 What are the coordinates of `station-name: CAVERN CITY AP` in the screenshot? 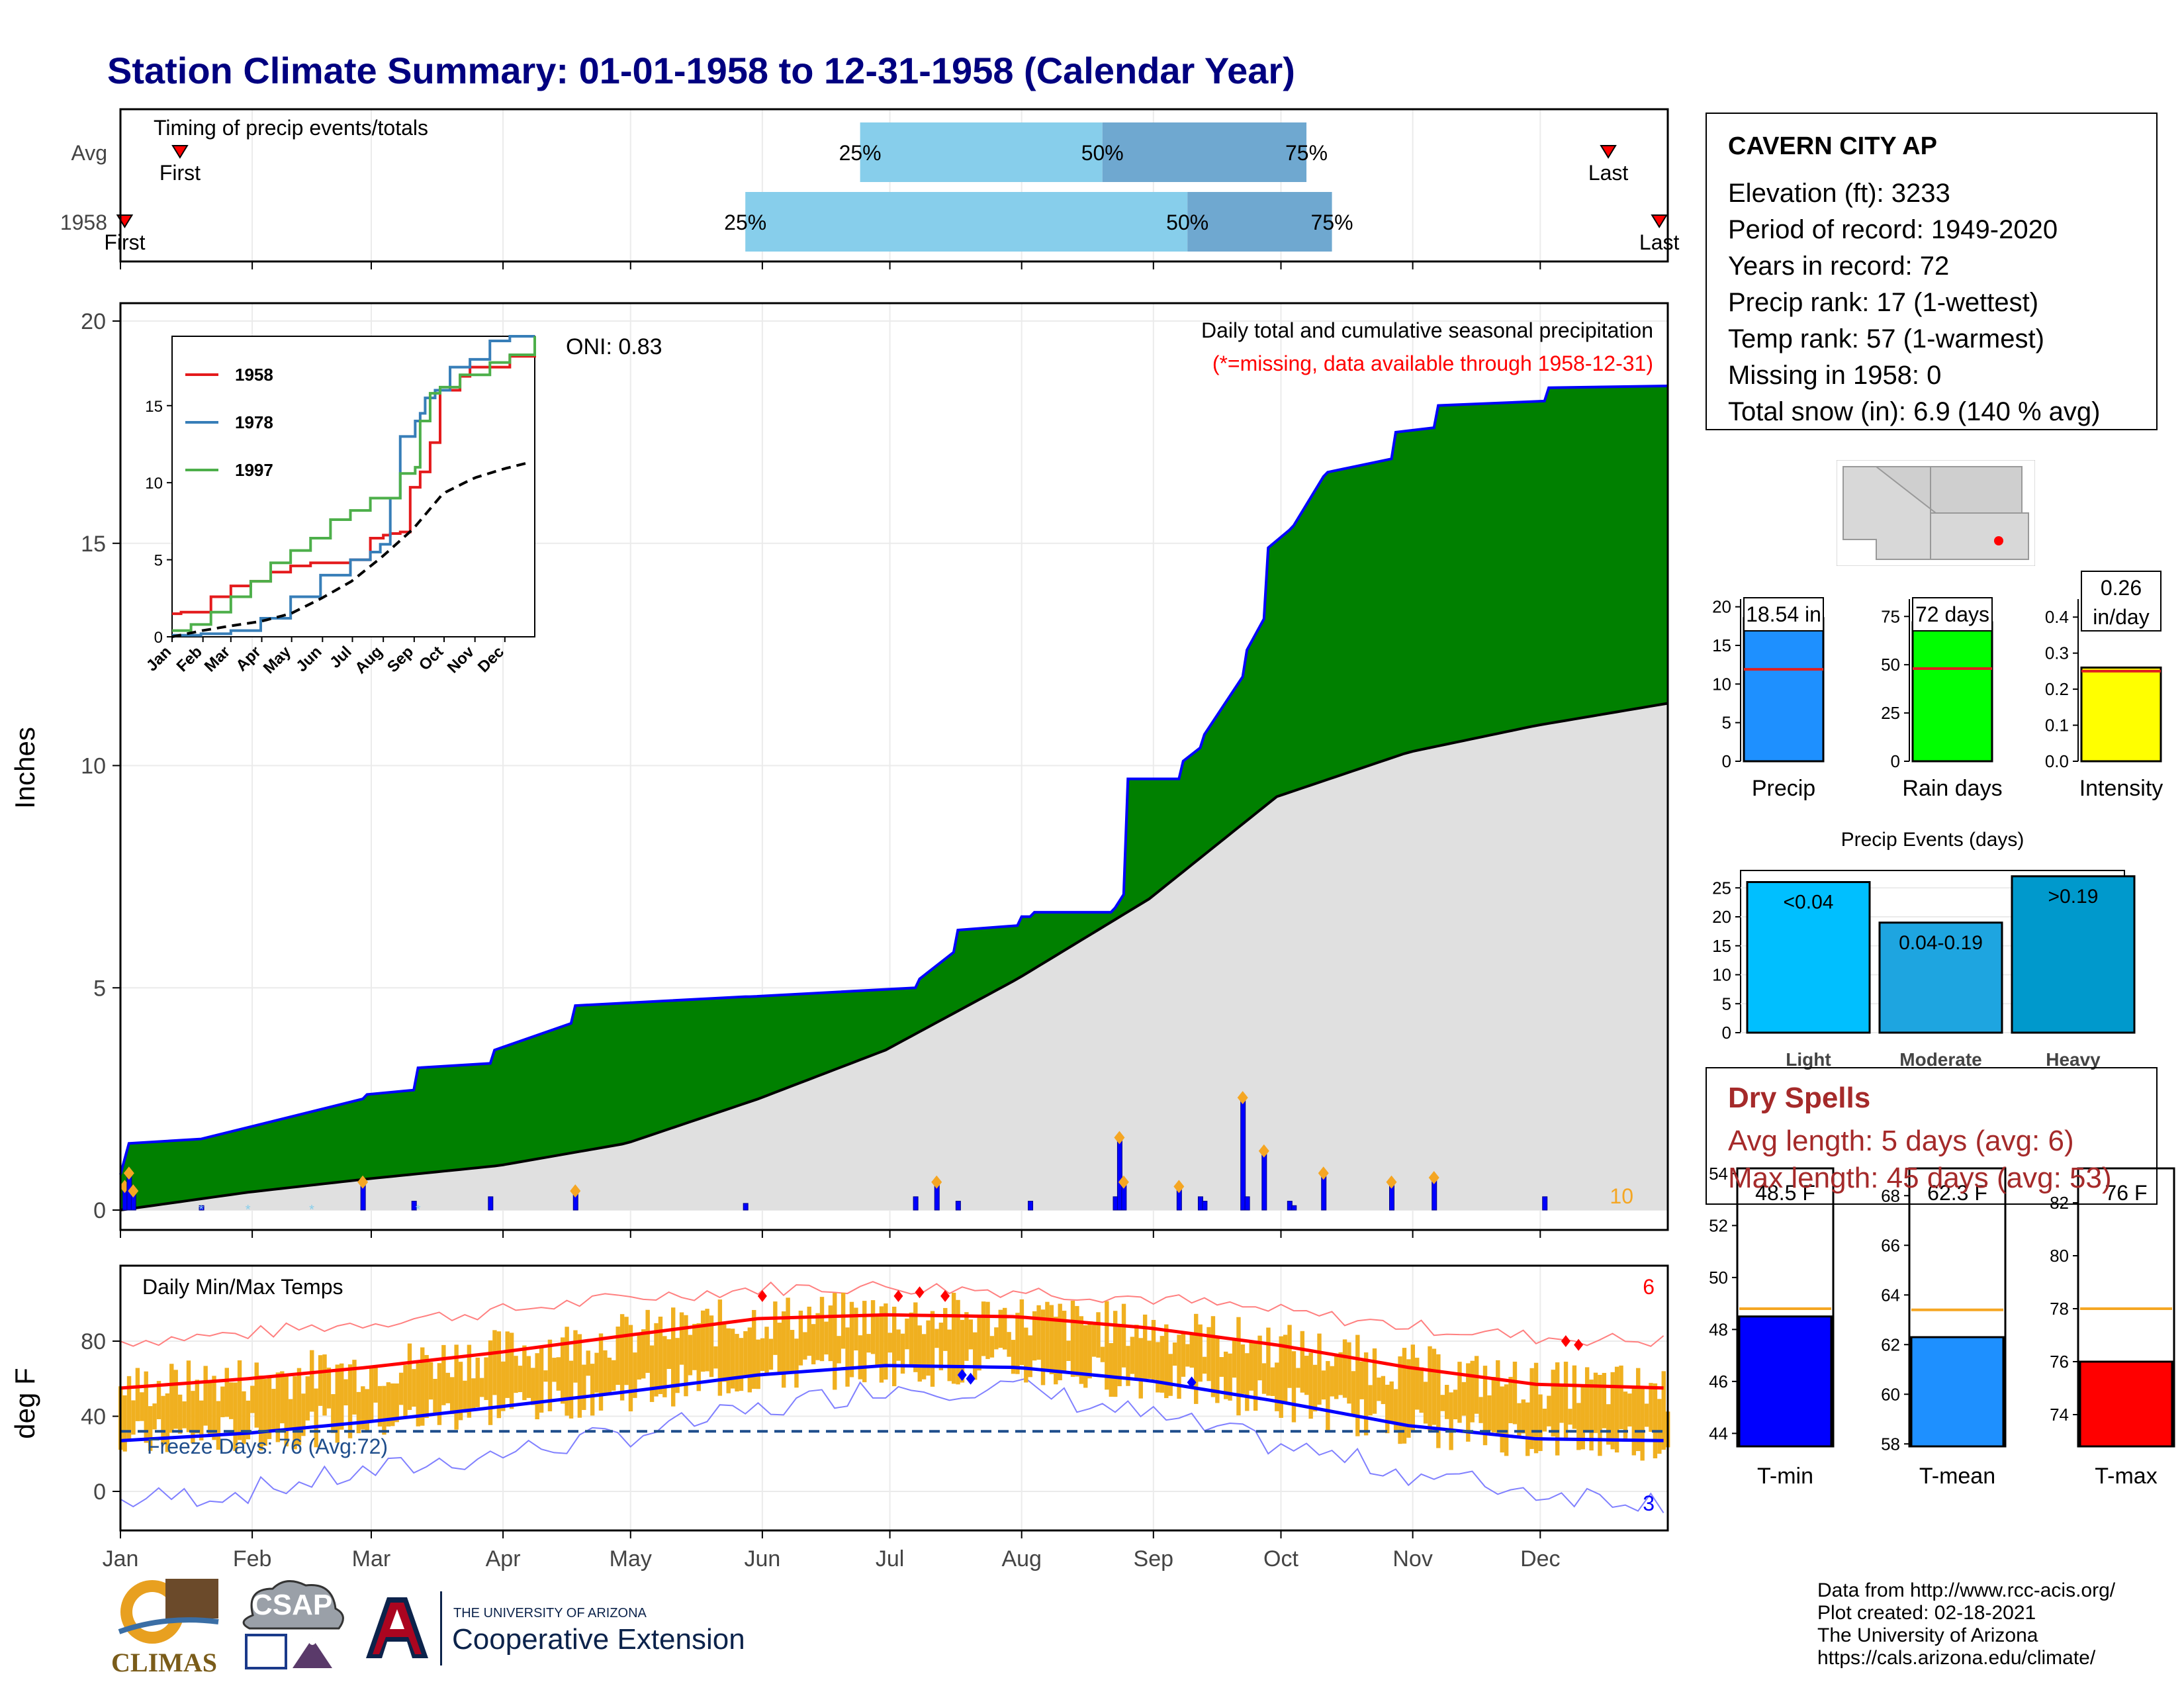 It's located at (1833, 146).